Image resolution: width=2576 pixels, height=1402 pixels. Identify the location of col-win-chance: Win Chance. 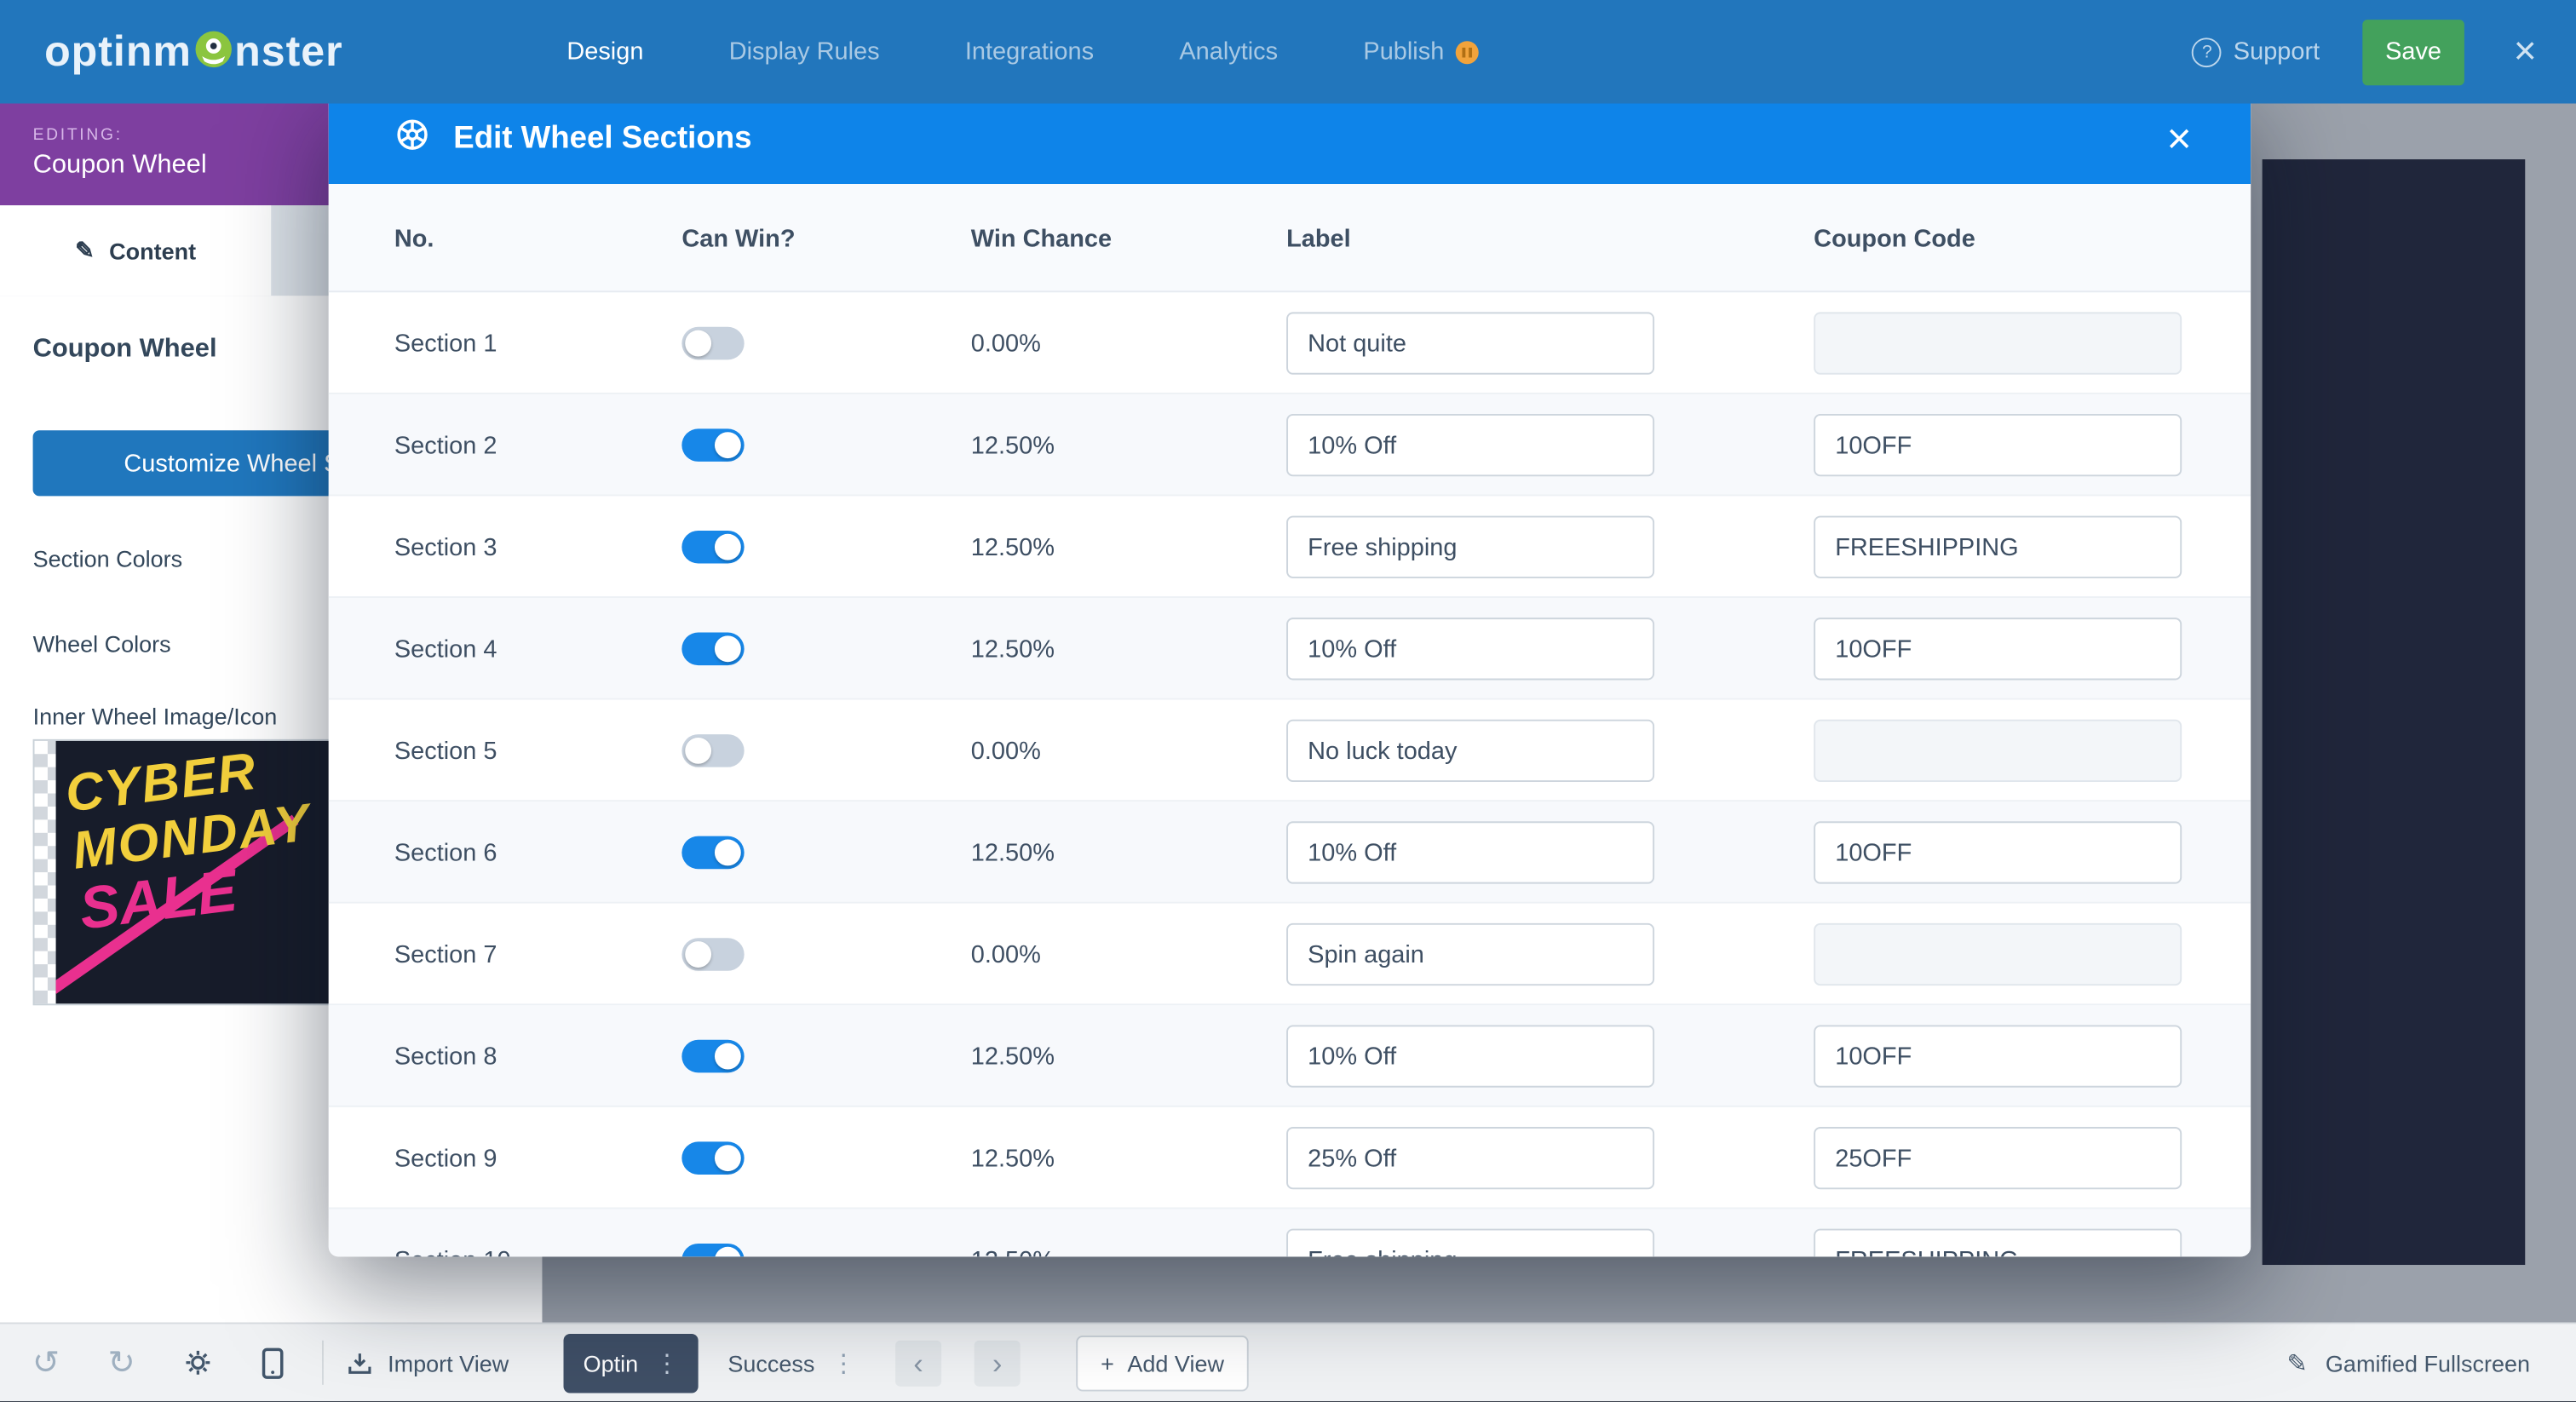
(1041, 238).